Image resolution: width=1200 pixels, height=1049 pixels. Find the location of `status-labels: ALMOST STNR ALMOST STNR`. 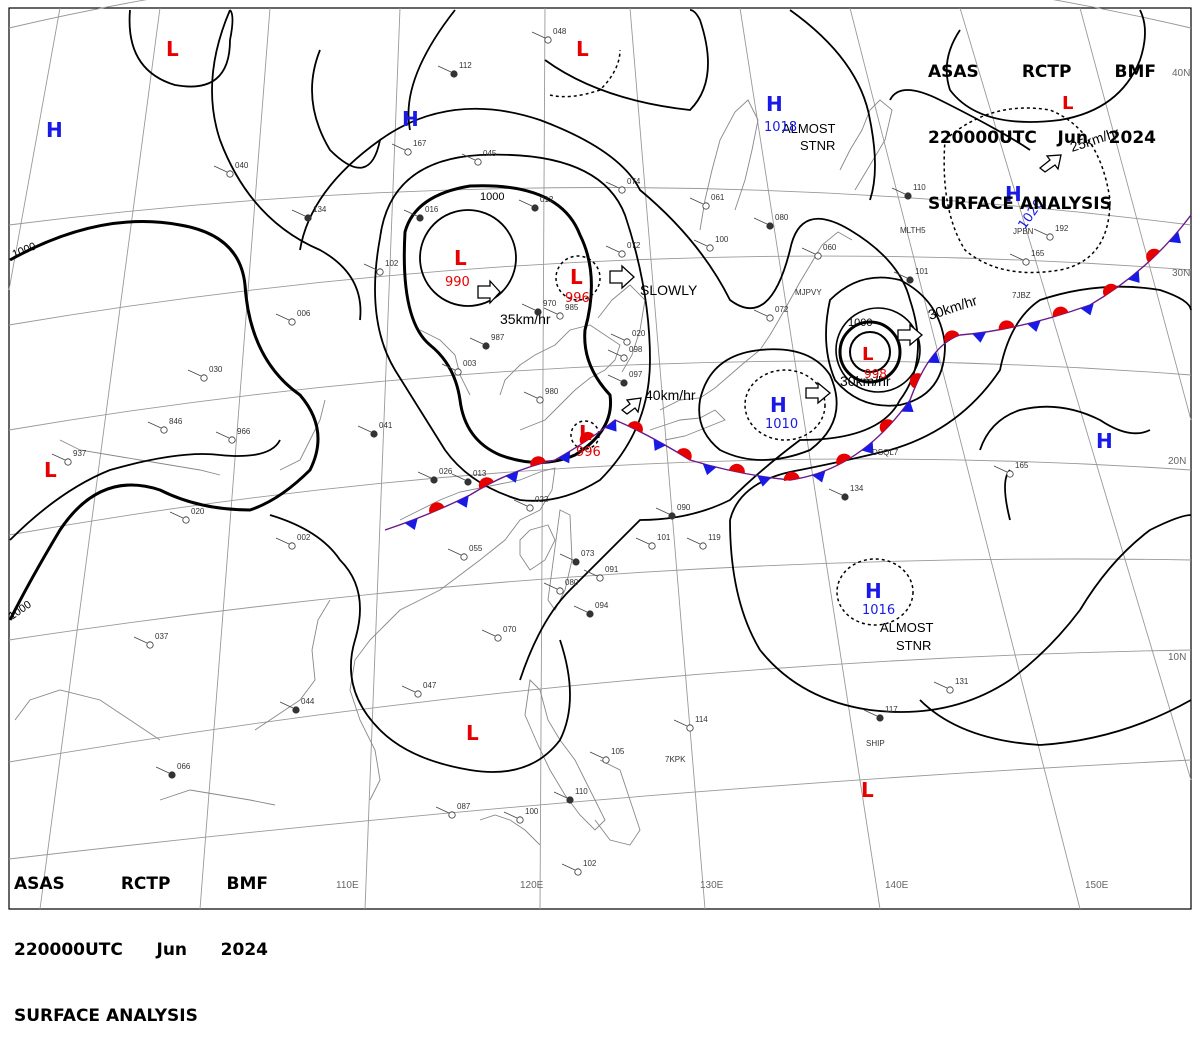

status-labels: ALMOST STNR ALMOST STNR is located at coordinates (858, 387).